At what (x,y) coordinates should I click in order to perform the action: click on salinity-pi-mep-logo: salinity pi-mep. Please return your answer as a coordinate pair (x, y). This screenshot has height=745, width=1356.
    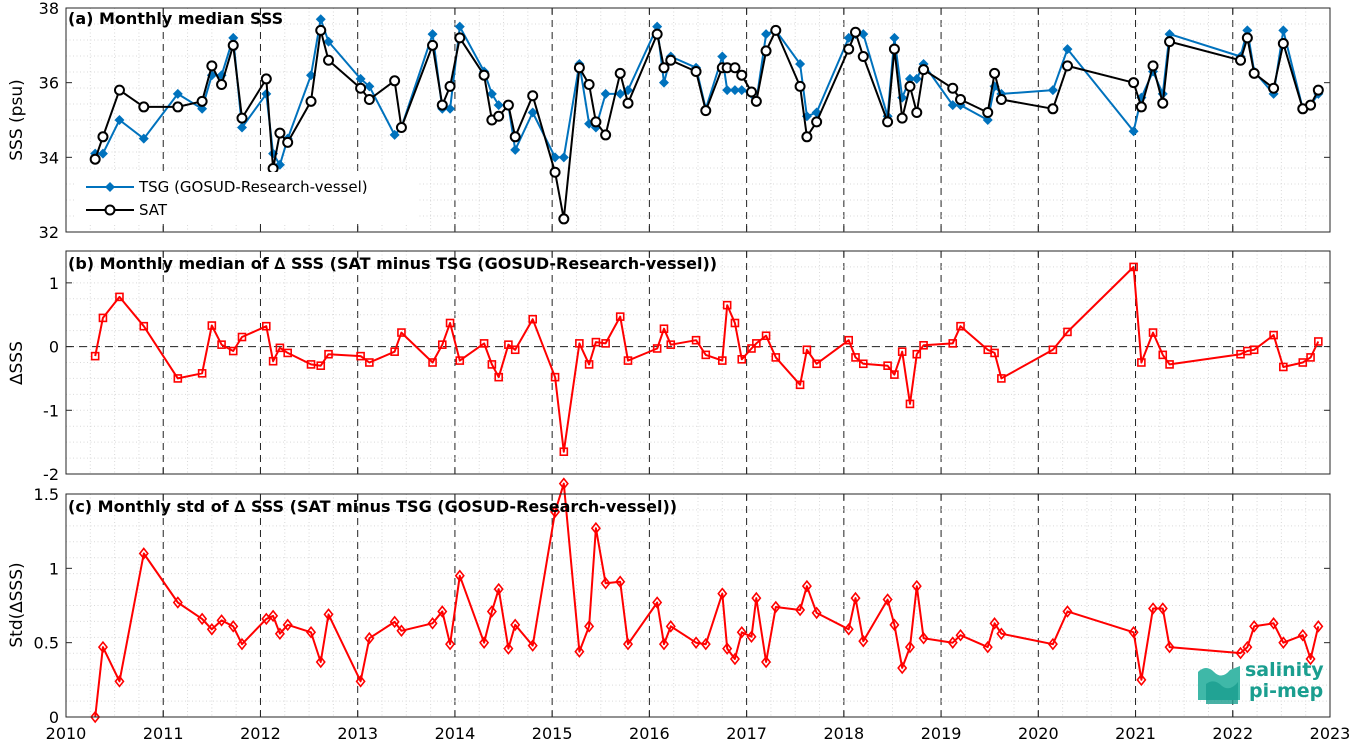
    Looking at the image, I should click on (1261, 681).